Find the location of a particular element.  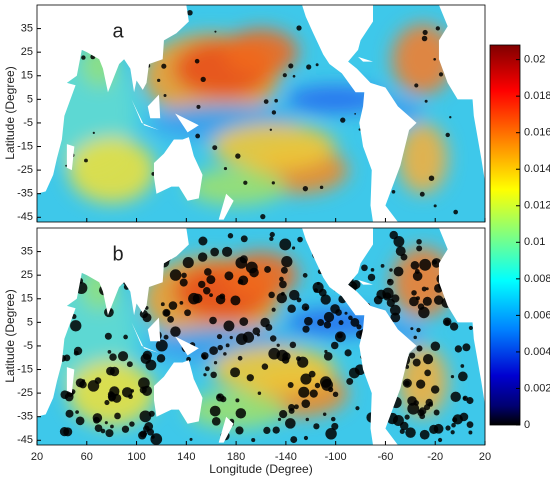

x-tick-label: -60 is located at coordinates (385, 457).